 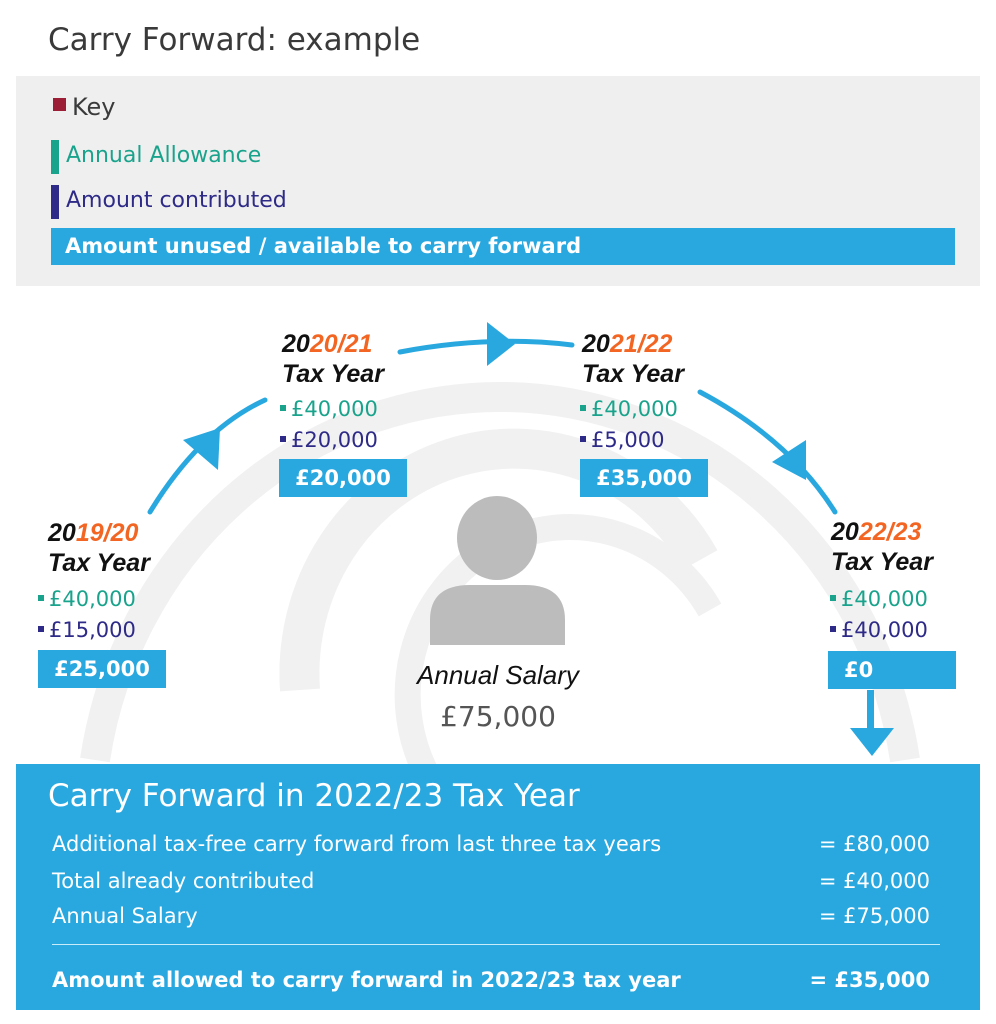 What do you see at coordinates (343, 478) in the screenshot?
I see `year-2020-21-unused: £20,000` at bounding box center [343, 478].